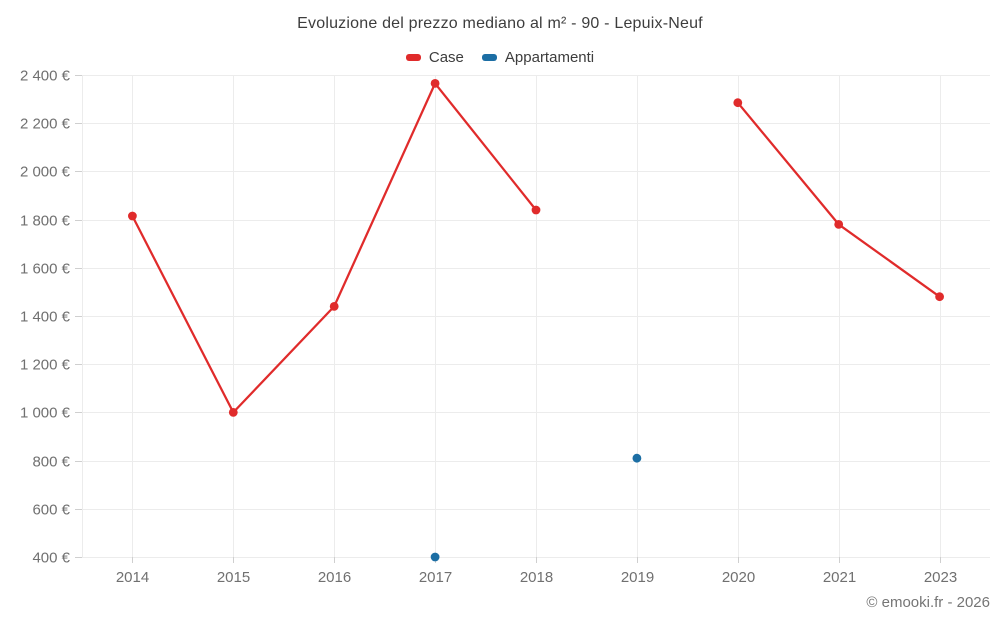 The height and width of the screenshot is (625, 1000). What do you see at coordinates (45, 269) in the screenshot?
I see `y-axis-tick-label: 1 600 €` at bounding box center [45, 269].